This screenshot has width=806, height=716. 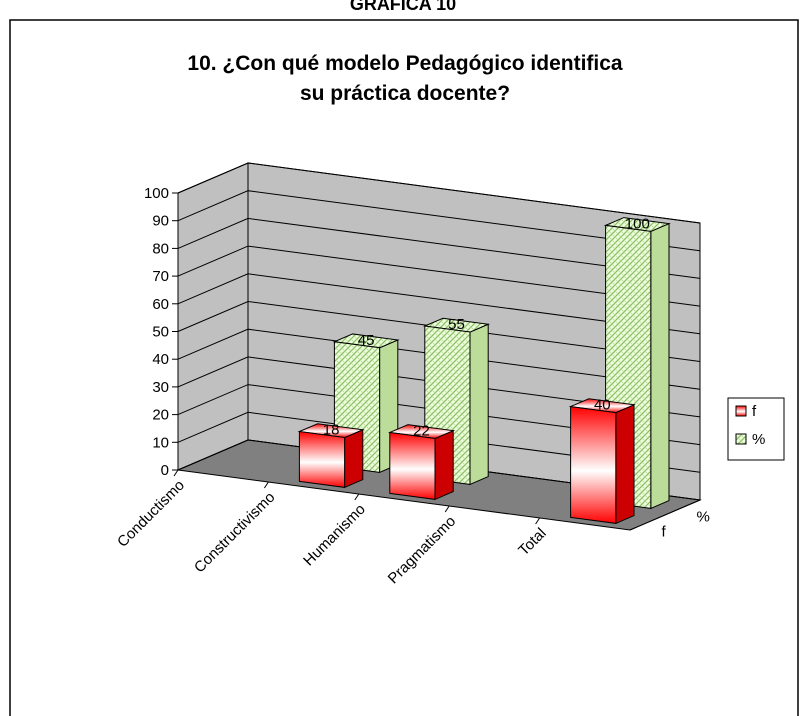 I want to click on y-tick-label: 40, so click(x=160, y=359).